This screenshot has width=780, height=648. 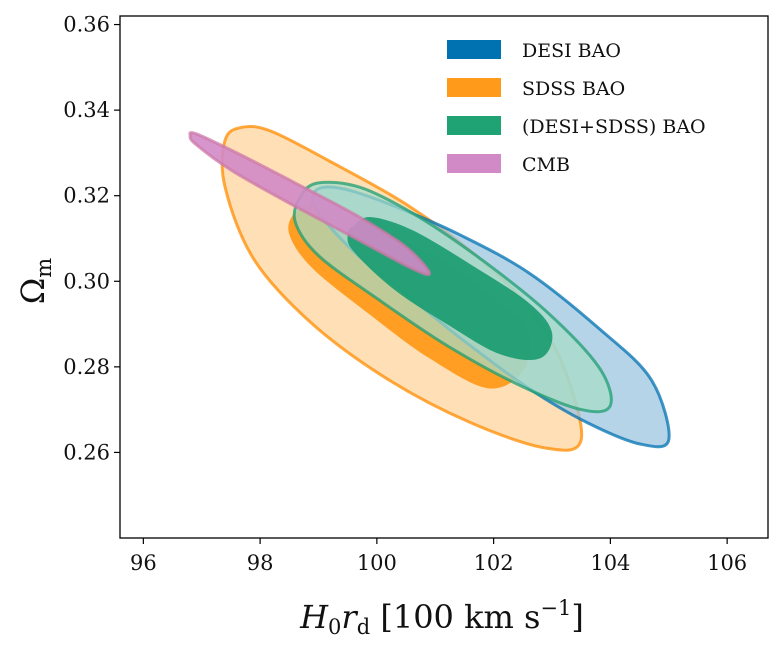 I want to click on x-axis-ticks: 96 98 100 102 104 106, so click(x=438, y=556).